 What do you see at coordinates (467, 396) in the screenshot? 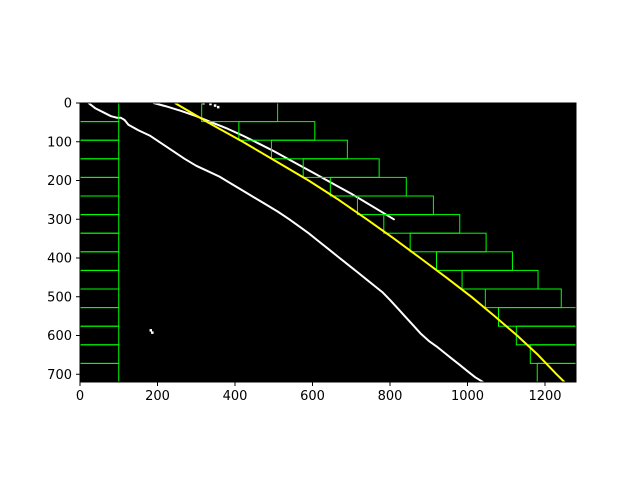
I see `x-tick-label: 1000` at bounding box center [467, 396].